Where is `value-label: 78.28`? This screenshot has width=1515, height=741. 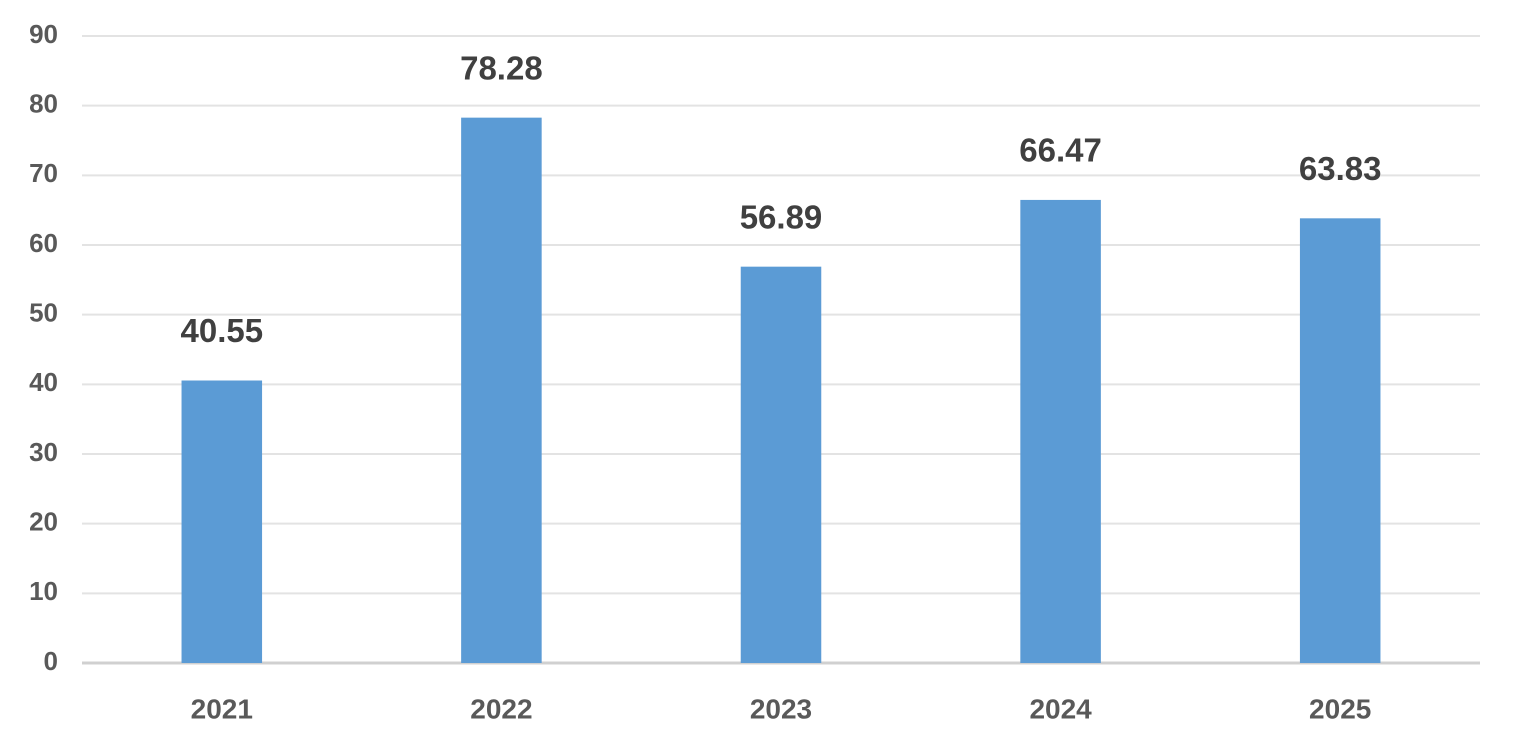 value-label: 78.28 is located at coordinates (501, 67).